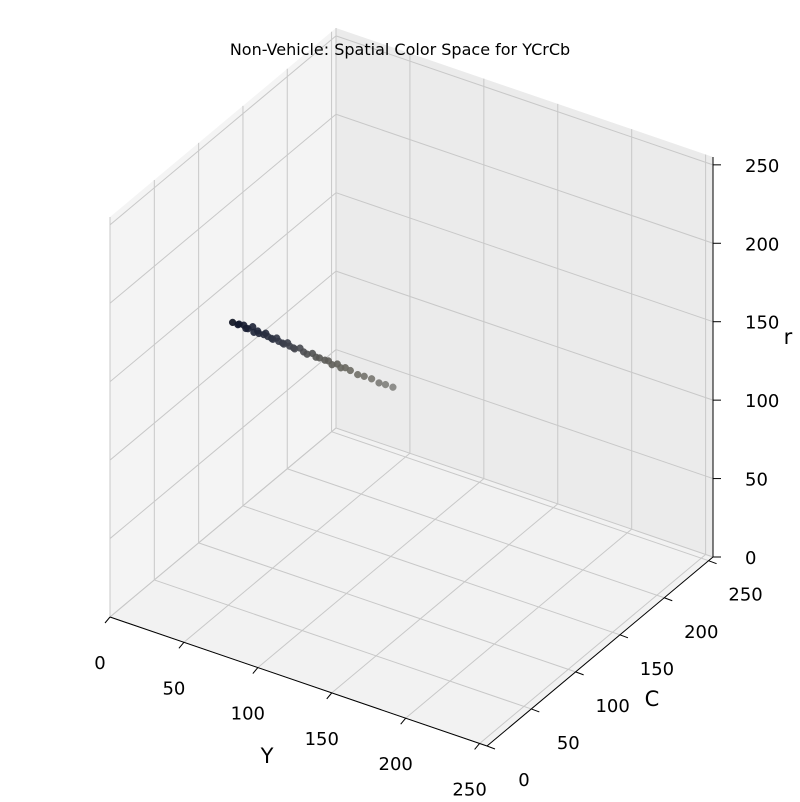  Describe the element at coordinates (756, 480) in the screenshot. I see `z-tick-label: 50` at that location.